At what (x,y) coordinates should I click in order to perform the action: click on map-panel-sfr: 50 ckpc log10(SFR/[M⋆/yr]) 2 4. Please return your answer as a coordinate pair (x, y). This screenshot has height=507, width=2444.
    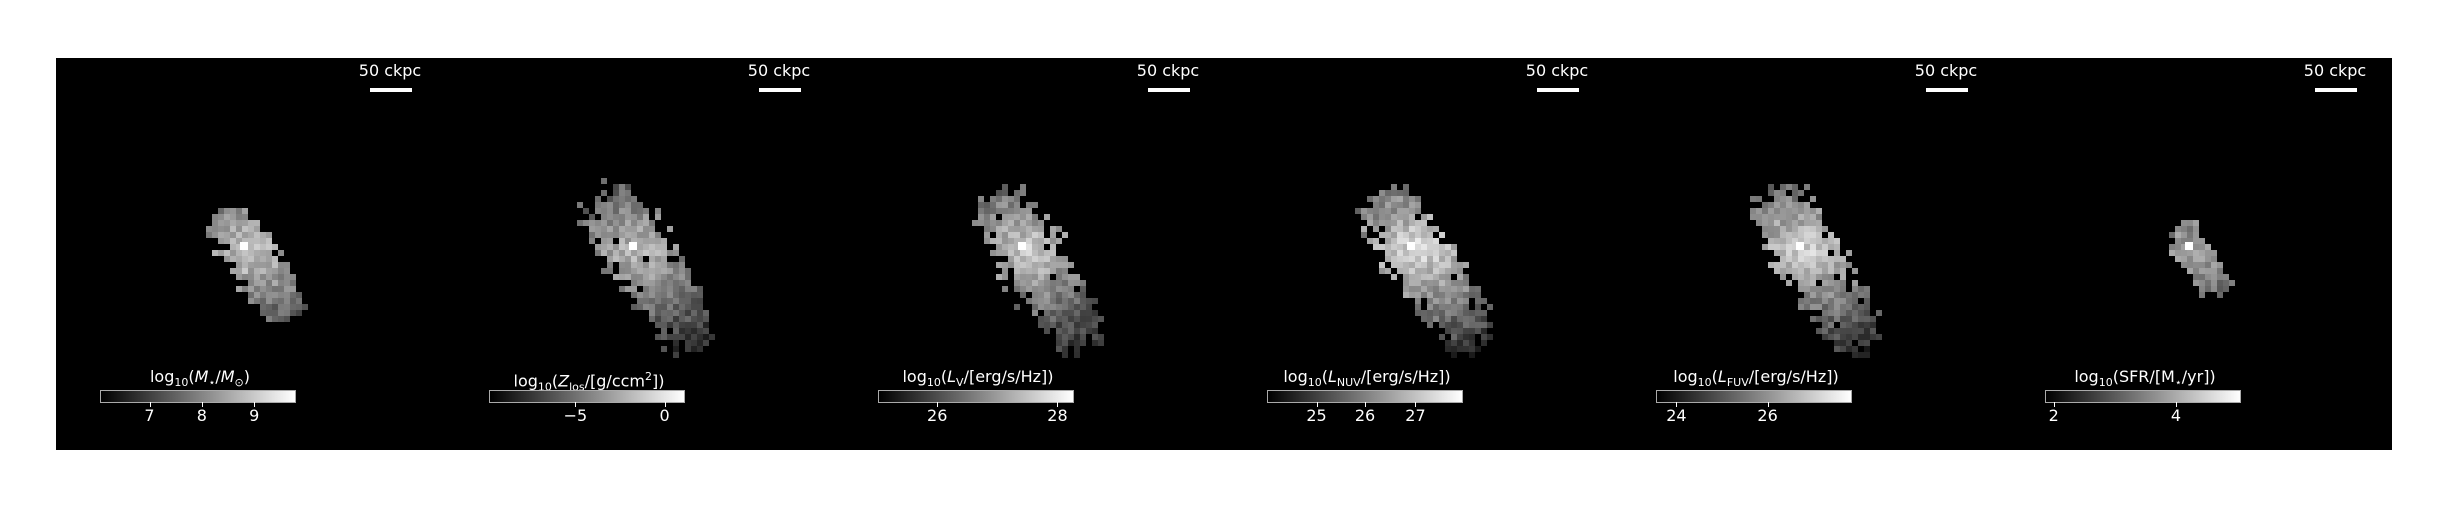
    Looking at the image, I should click on (2195, 254).